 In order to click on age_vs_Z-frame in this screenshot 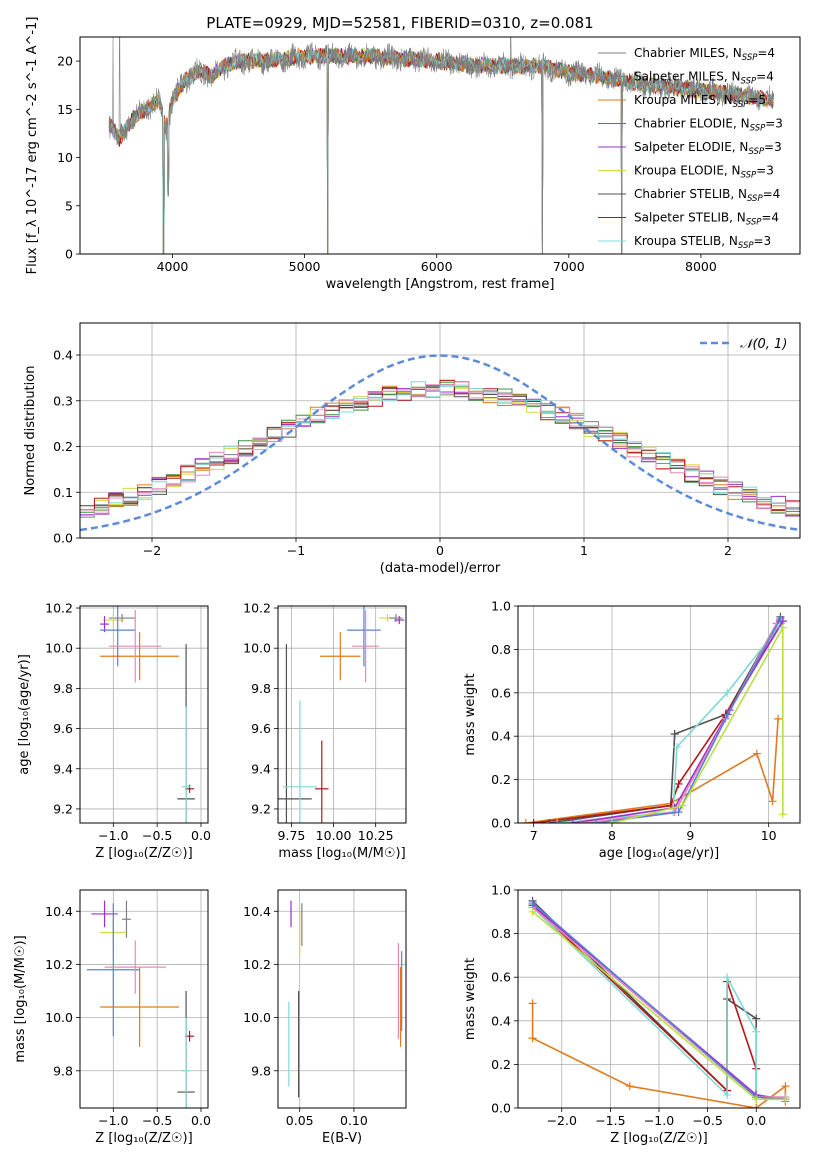, I will do `click(144, 714)`.